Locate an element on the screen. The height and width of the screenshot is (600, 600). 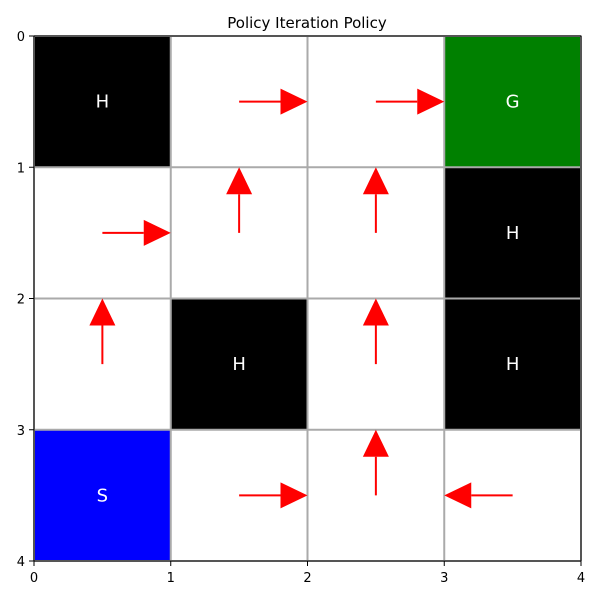
cell-label-start: S is located at coordinates (102, 495).